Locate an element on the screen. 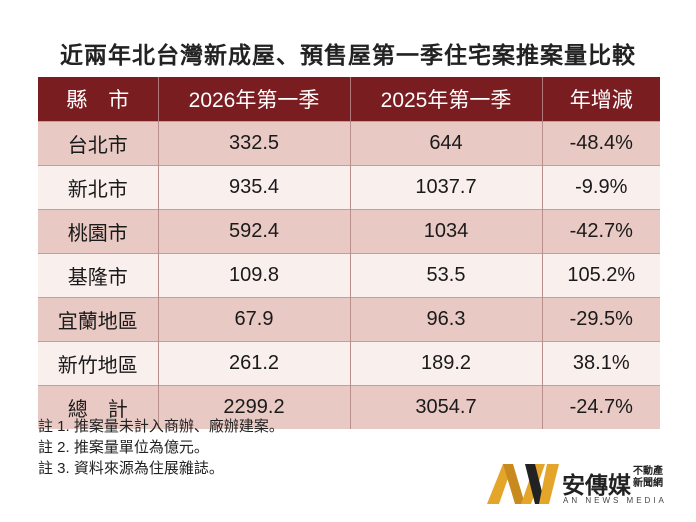  cell-county: 桃園市 is located at coordinates (98, 231).